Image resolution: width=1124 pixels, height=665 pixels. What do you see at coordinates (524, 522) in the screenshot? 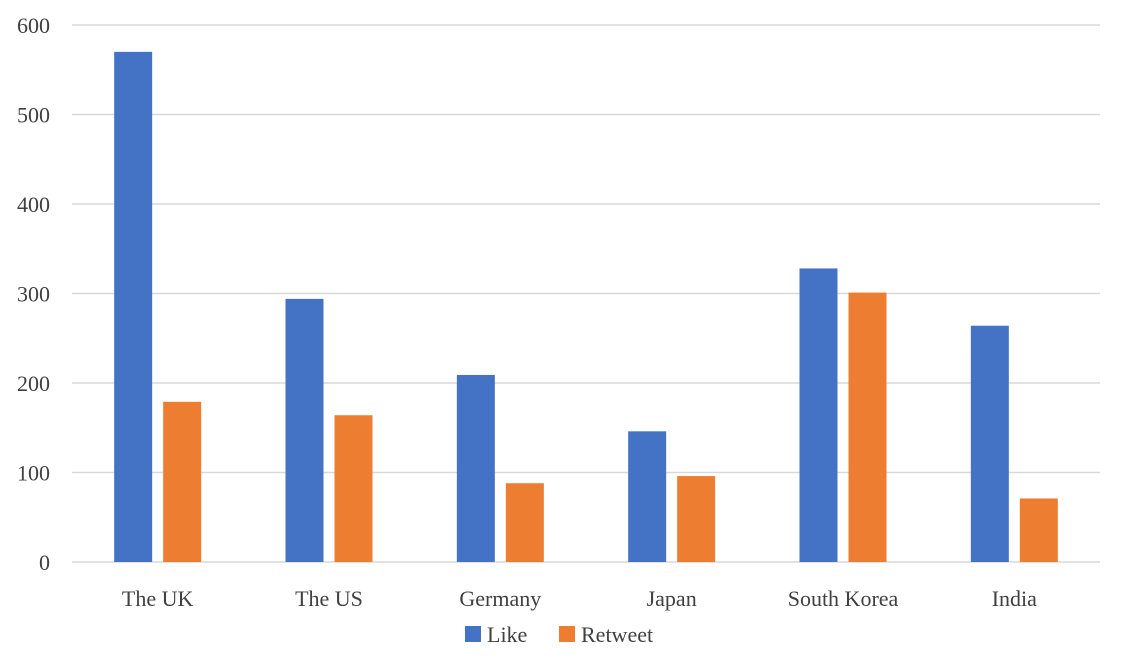
I see `bar-retweet-germany` at bounding box center [524, 522].